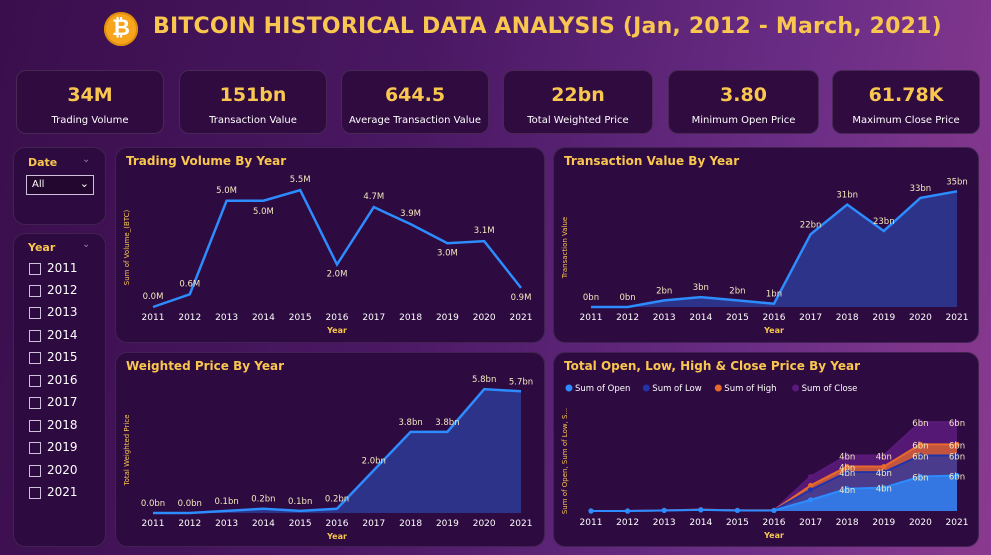 Image resolution: width=991 pixels, height=555 pixels. What do you see at coordinates (718, 388) in the screenshot?
I see `legend-marker` at bounding box center [718, 388].